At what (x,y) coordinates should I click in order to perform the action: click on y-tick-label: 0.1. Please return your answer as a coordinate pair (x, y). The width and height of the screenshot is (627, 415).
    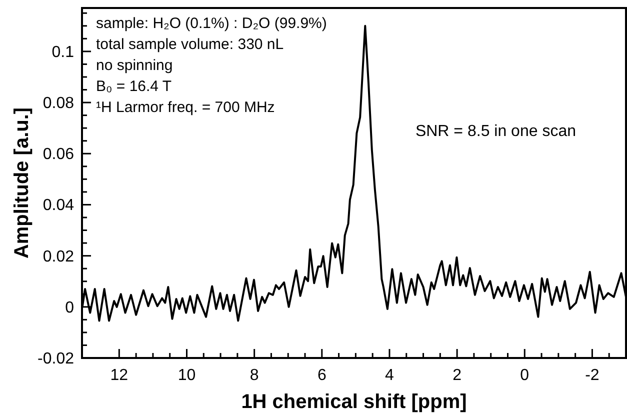
    Looking at the image, I should click on (63, 52).